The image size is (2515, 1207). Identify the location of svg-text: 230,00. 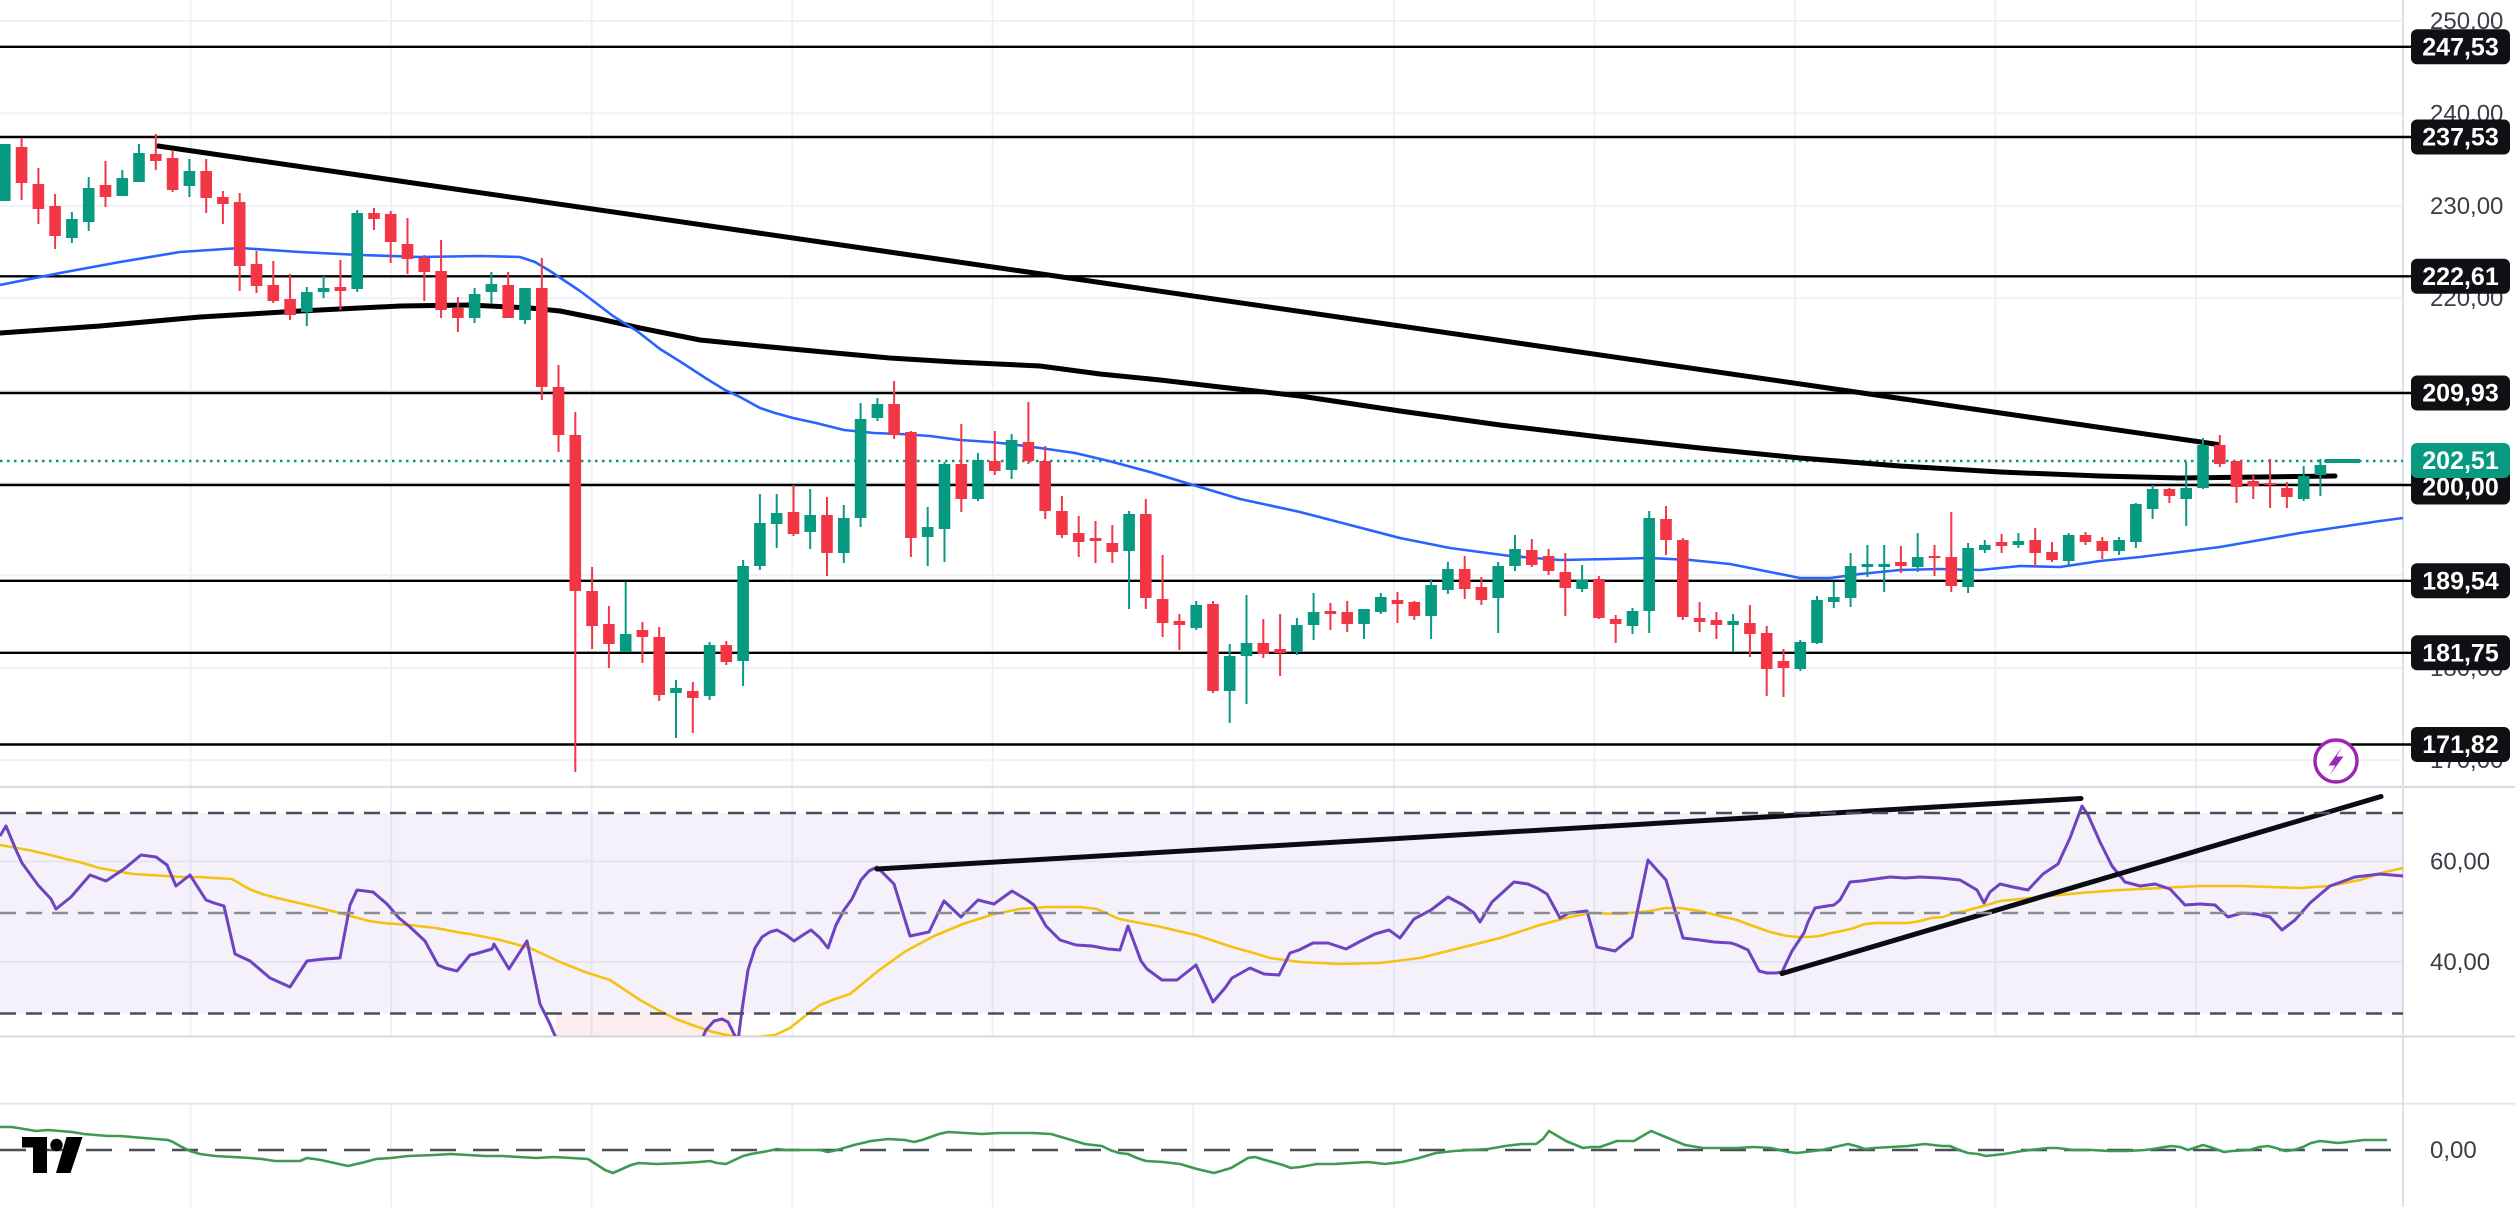
(2466, 206).